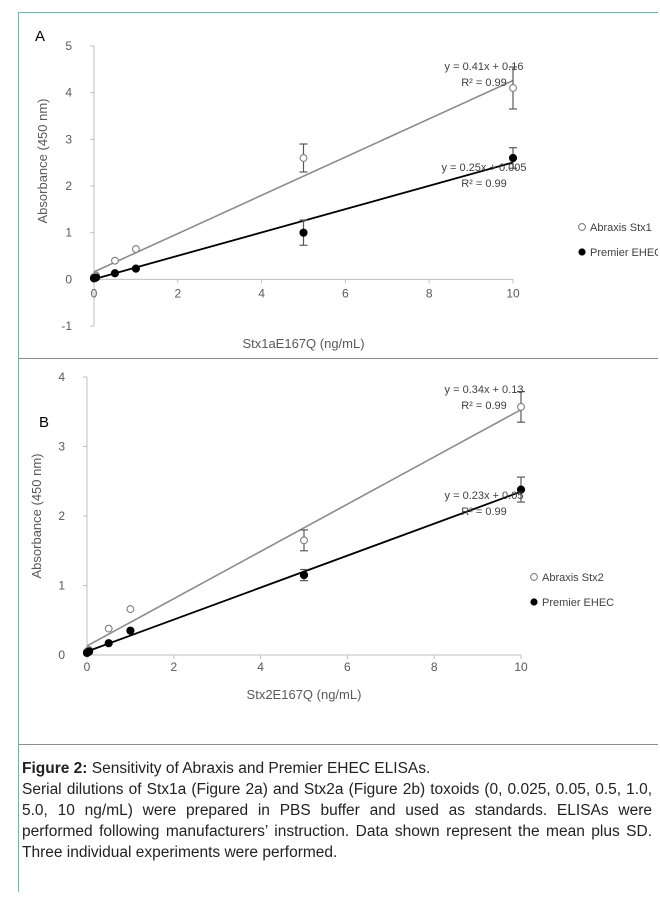  I want to click on chart-b-x-tick-label: 6, so click(347, 667).